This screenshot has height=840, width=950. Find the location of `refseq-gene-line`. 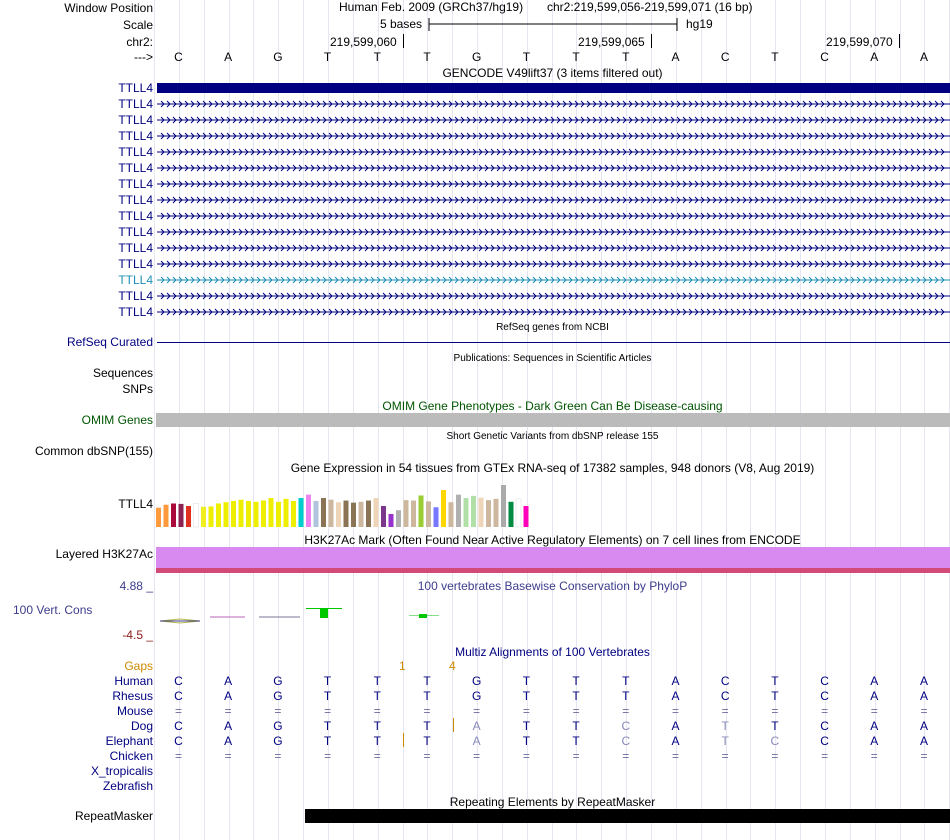

refseq-gene-line is located at coordinates (553, 342).